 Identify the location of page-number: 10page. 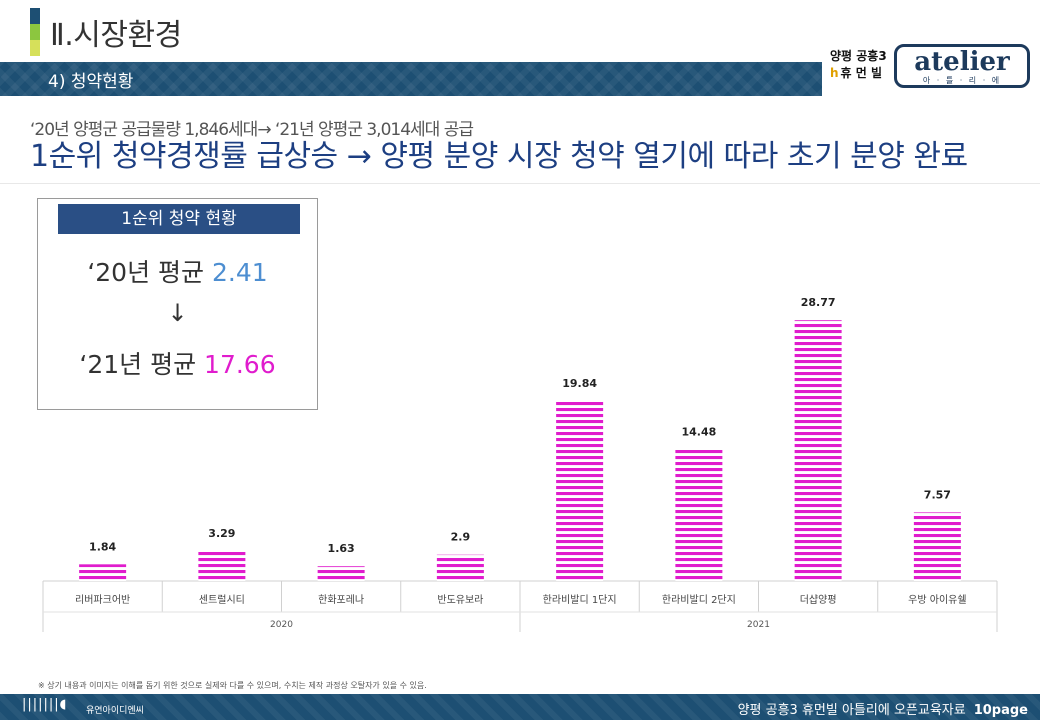
(1000, 710).